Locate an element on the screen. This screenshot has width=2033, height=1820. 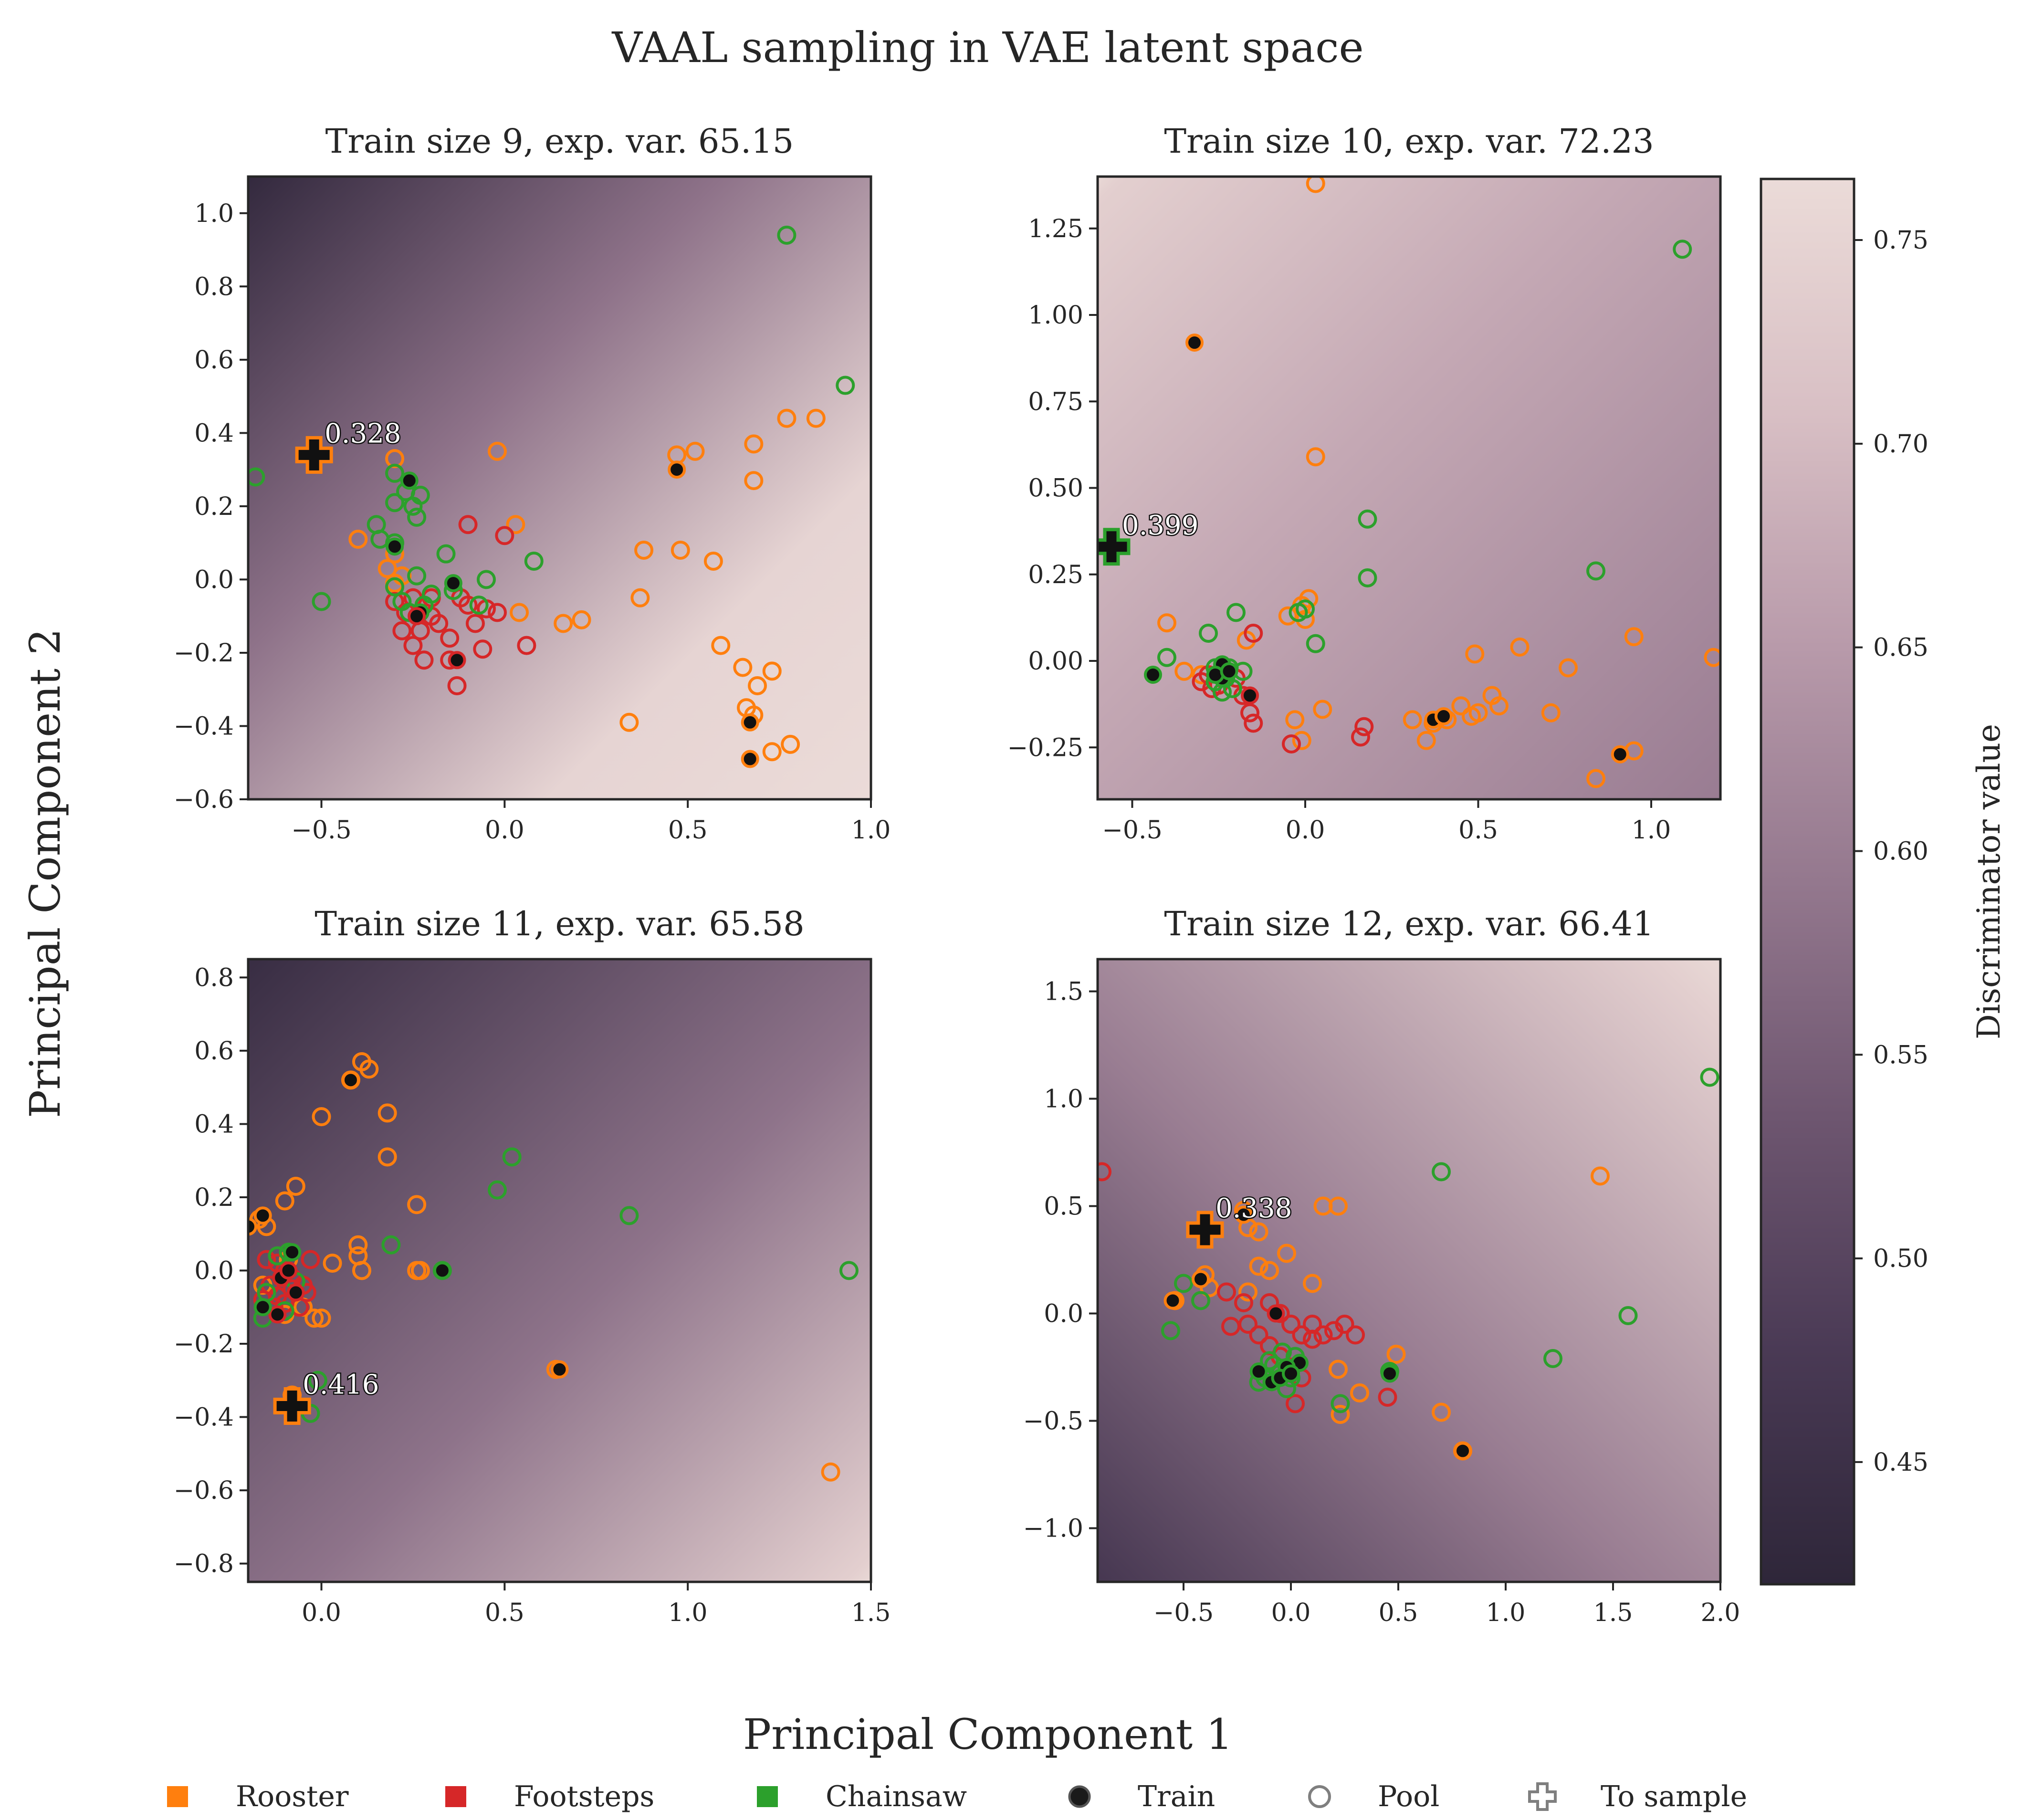
subplot-title: Train size 9, exp. var. 65.15 is located at coordinates (559, 141).